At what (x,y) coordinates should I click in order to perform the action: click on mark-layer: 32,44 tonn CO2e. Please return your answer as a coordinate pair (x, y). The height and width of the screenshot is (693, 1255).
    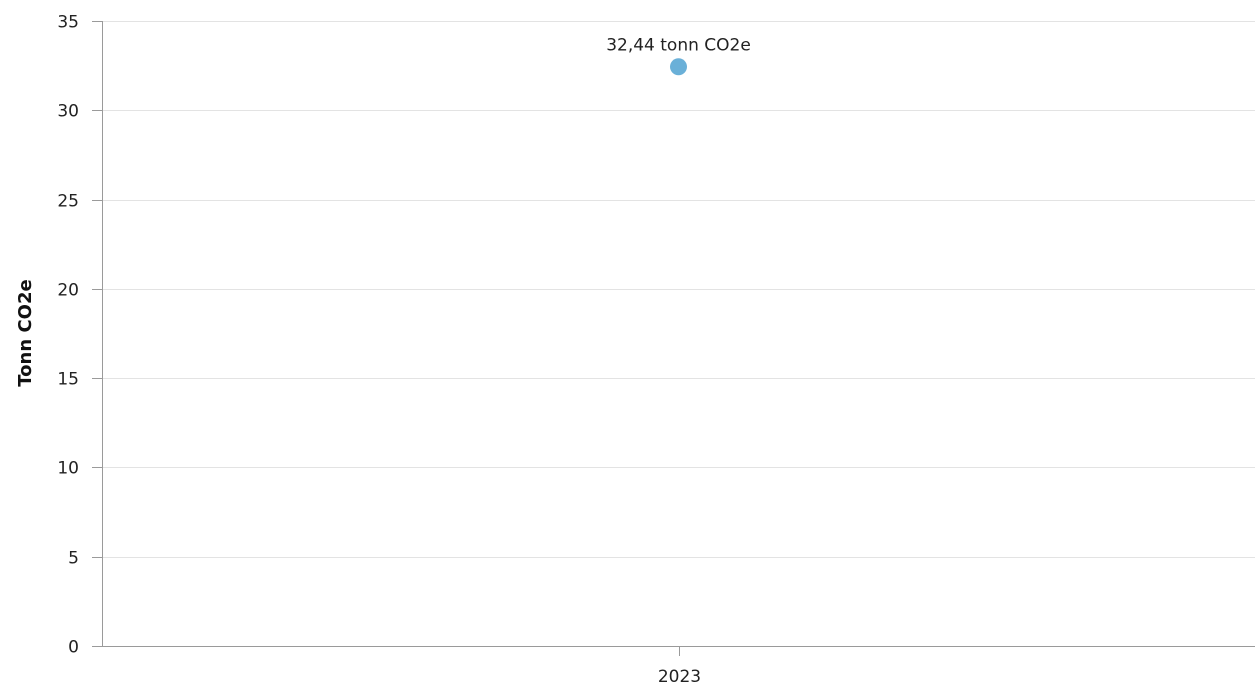
    Looking at the image, I should click on (678, 56).